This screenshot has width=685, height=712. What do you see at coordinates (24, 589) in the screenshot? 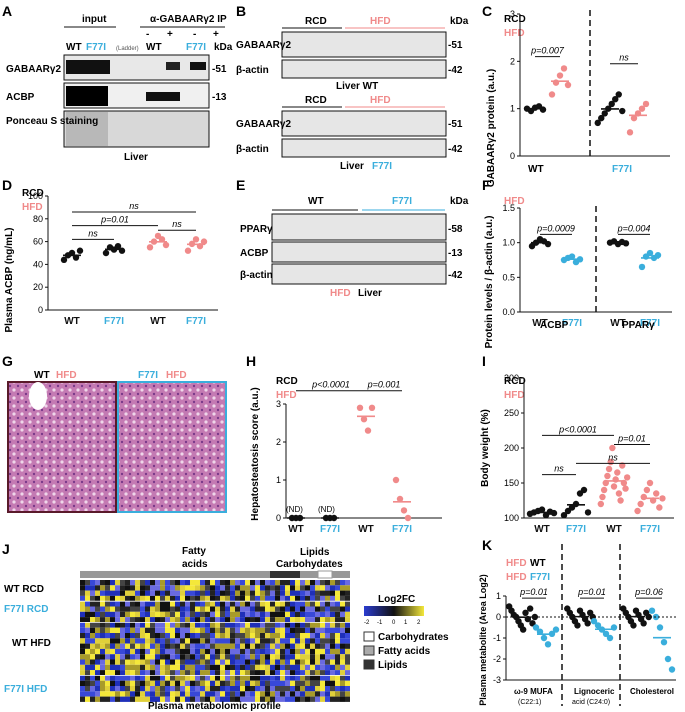
I see `row-wt-rcd-a: WT RCD` at bounding box center [24, 589].